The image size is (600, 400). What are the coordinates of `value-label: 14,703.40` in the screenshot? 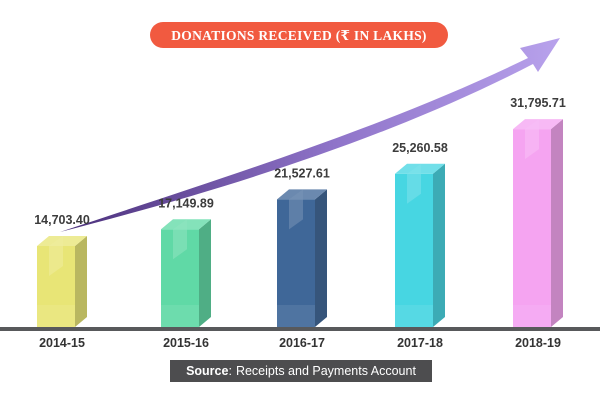 It's located at (62, 220).